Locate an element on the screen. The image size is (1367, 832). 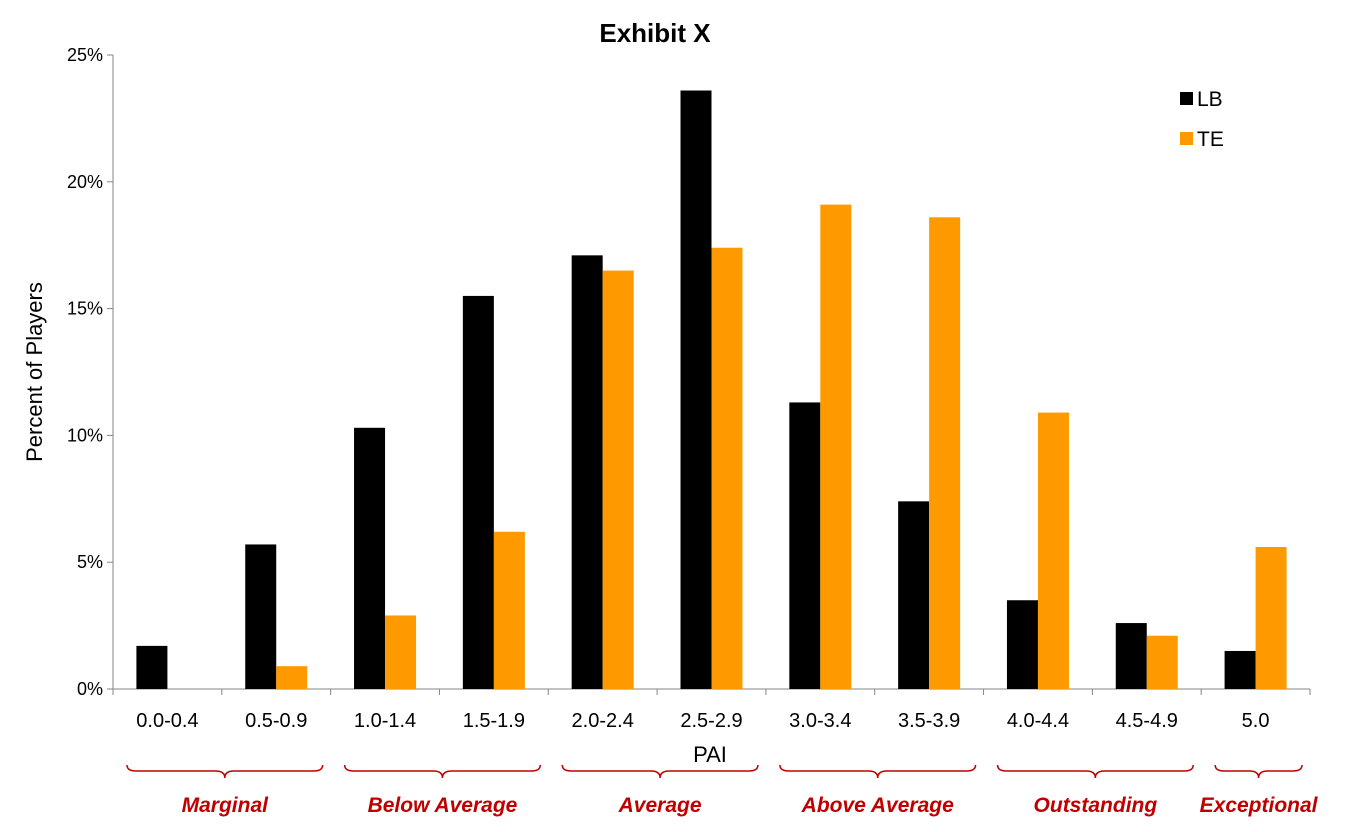
x-tick-label: 0.5-0.9 is located at coordinates (276, 721).